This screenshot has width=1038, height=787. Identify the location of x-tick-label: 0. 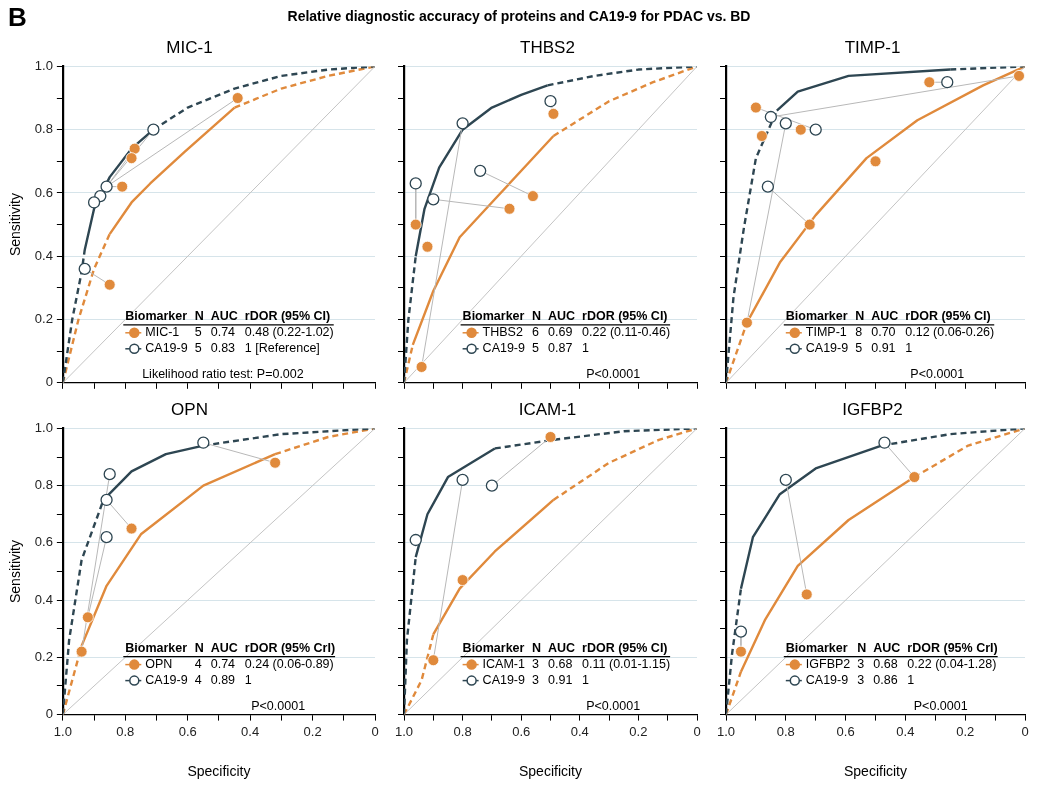
(697, 731).